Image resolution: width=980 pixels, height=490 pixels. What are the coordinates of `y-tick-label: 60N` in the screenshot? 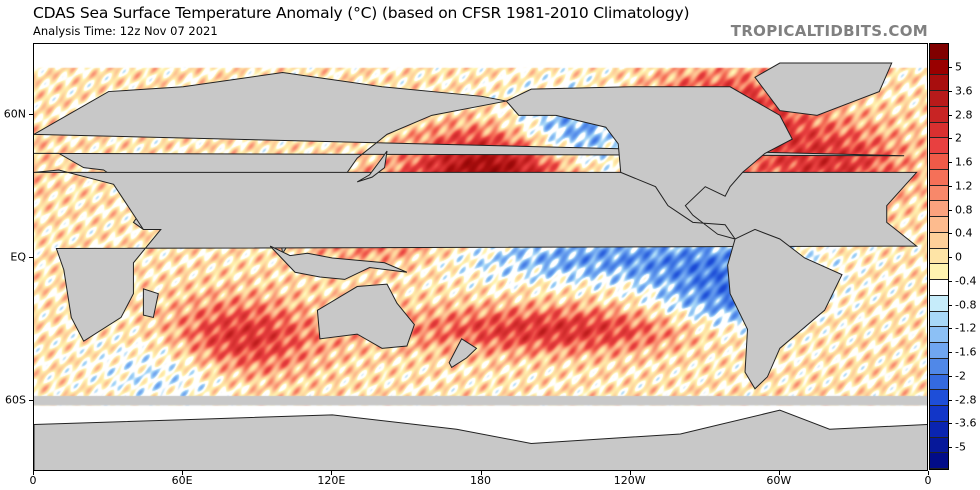 It's located at (14, 114).